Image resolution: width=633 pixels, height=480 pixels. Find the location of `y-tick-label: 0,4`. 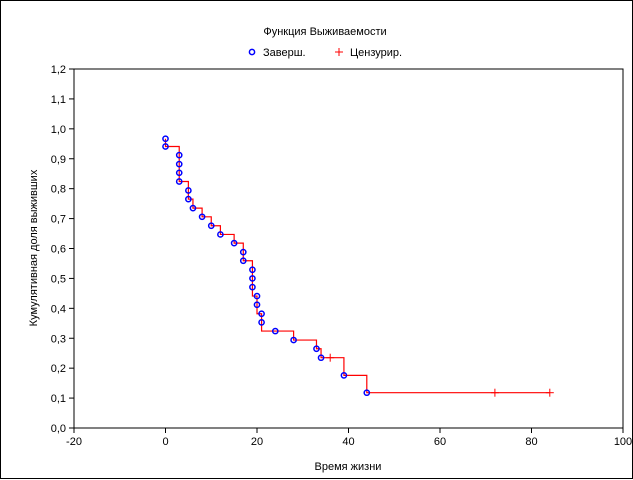

y-tick-label: 0,4 is located at coordinates (58, 309).